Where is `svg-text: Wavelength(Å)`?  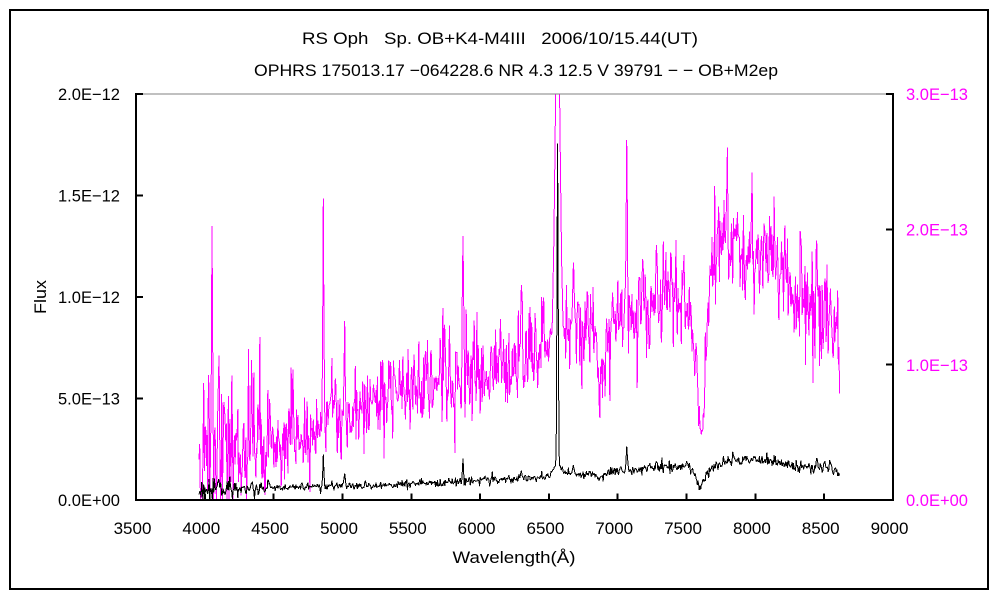
svg-text: Wavelength(Å) is located at coordinates (514, 557).